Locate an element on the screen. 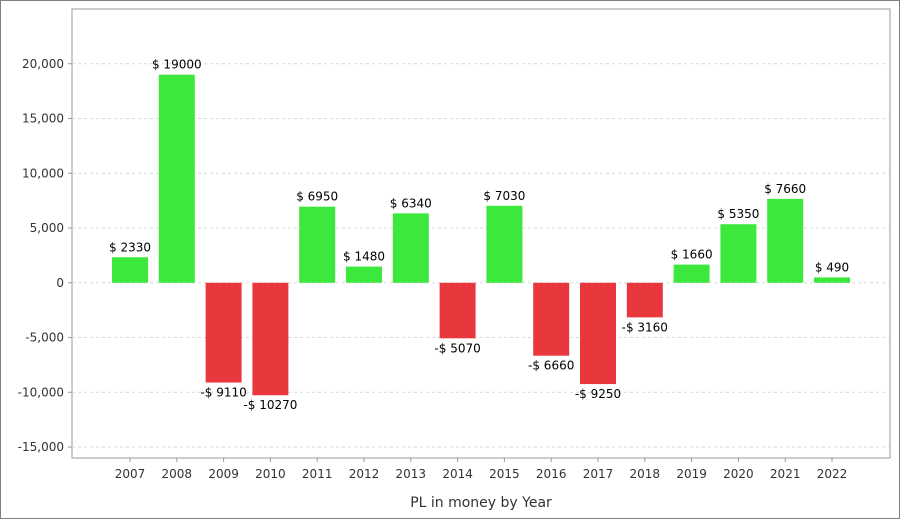 The width and height of the screenshot is (900, 519). data-label-2013: $ 6340 is located at coordinates (411, 203).